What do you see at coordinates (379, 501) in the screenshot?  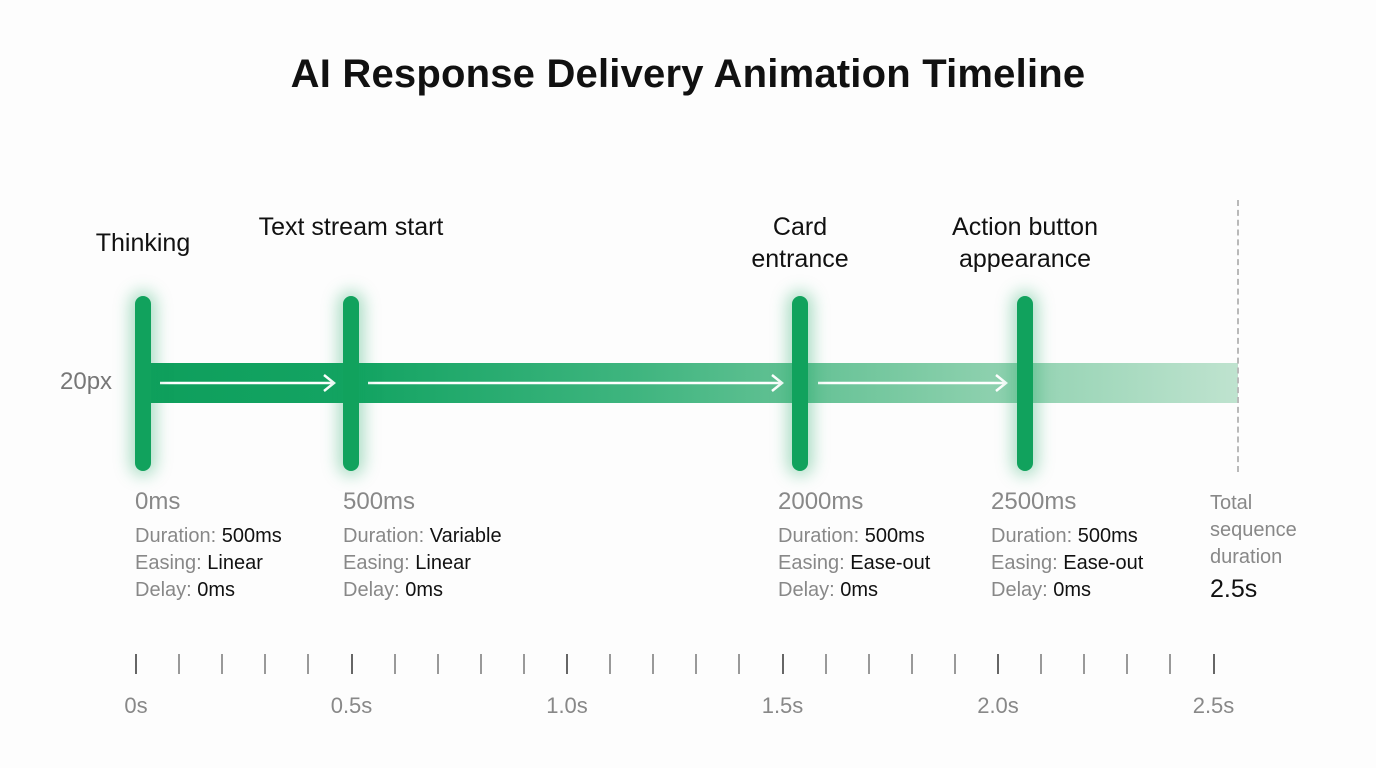 I see `event-time: 500ms` at bounding box center [379, 501].